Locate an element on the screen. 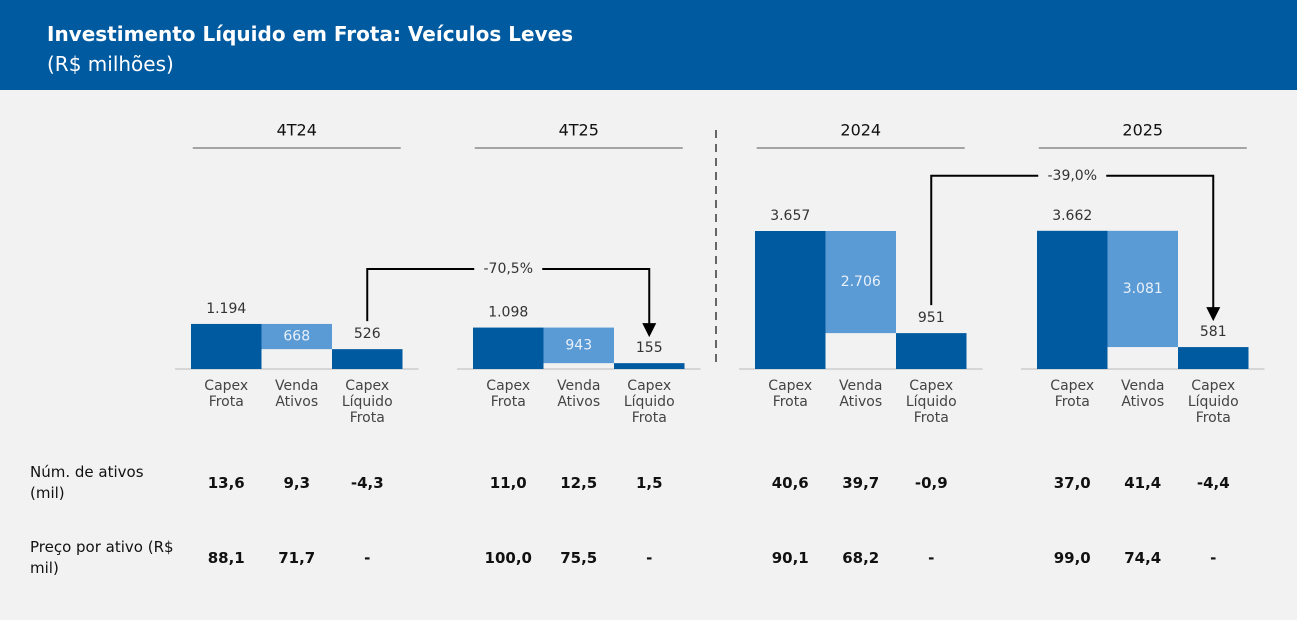  annotation: -70,5% is located at coordinates (508, 269).